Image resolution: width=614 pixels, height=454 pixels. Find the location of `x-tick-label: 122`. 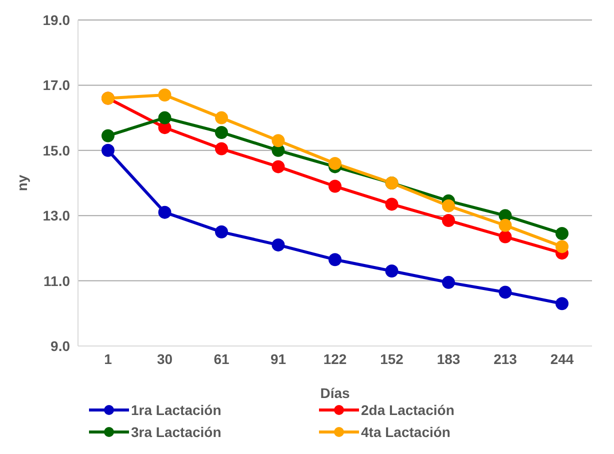

x-tick-label: 122 is located at coordinates (335, 358).